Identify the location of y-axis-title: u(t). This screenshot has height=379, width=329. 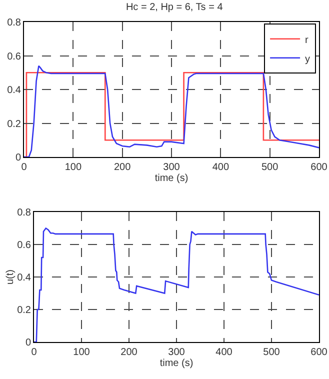
(10, 277).